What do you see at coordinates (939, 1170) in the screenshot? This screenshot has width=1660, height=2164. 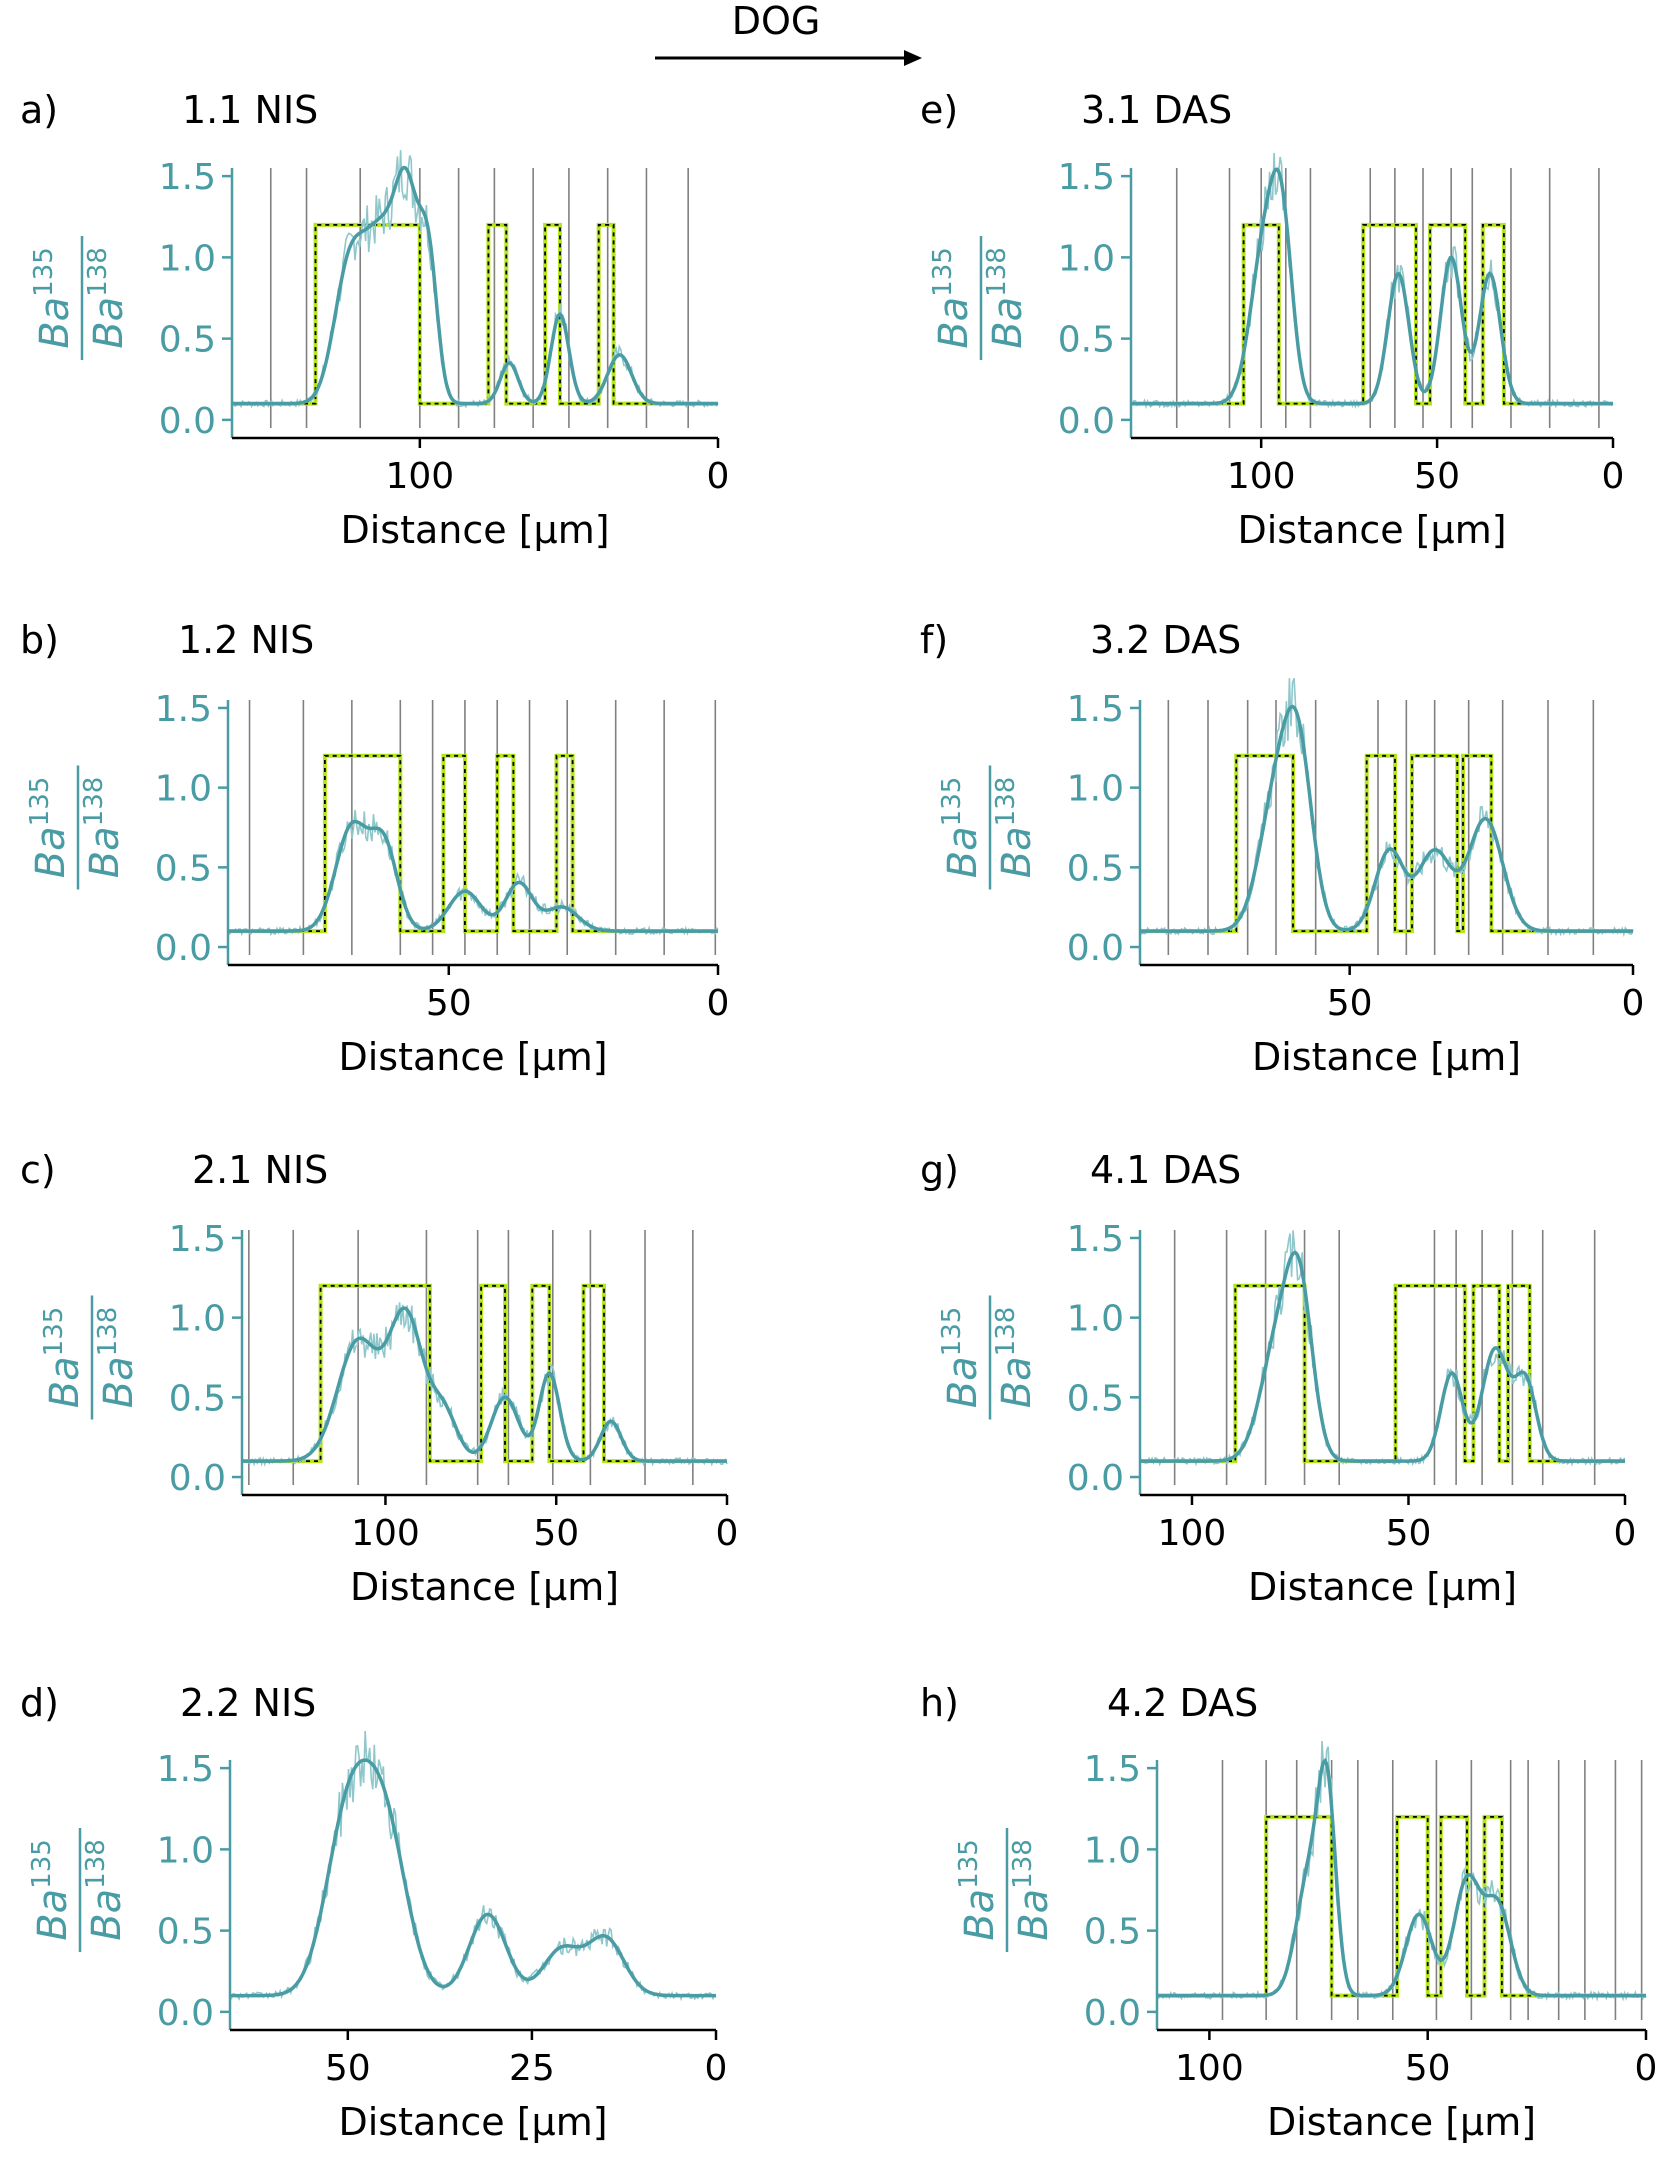 I see `panel-label: g)` at bounding box center [939, 1170].